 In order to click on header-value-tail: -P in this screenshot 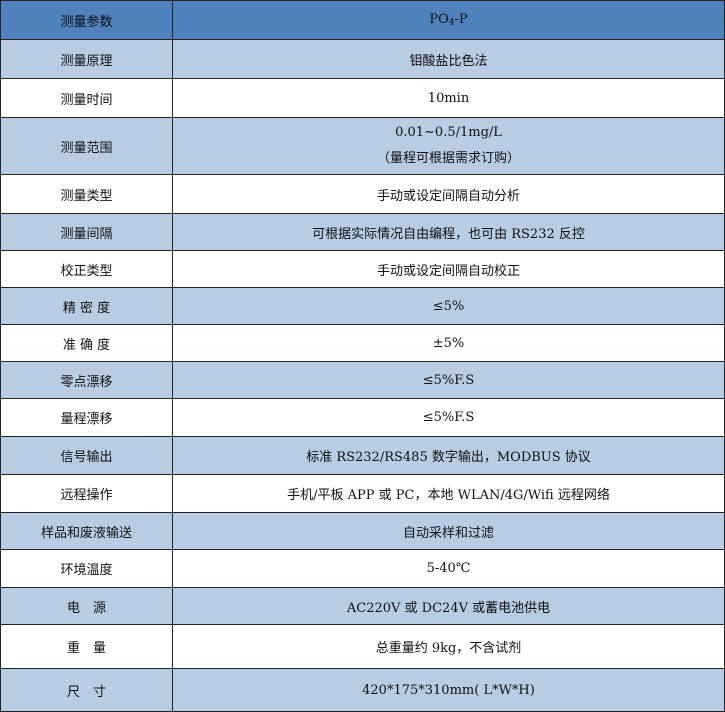, I will do `click(461, 19)`.